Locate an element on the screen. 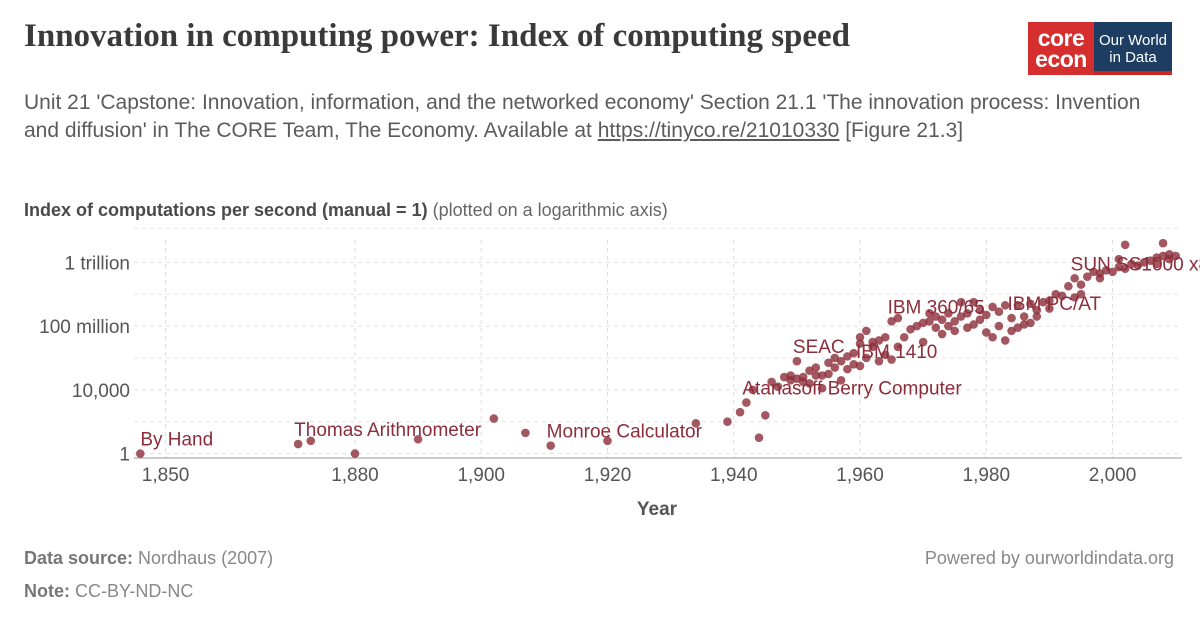 This screenshot has width=1200, height=627. x-tick-label: 1,850 is located at coordinates (166, 475).